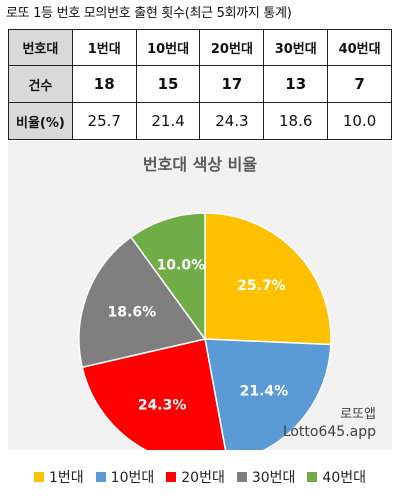 The width and height of the screenshot is (400, 501). What do you see at coordinates (168, 47) in the screenshot?
I see `header-cell: 10번대` at bounding box center [168, 47].